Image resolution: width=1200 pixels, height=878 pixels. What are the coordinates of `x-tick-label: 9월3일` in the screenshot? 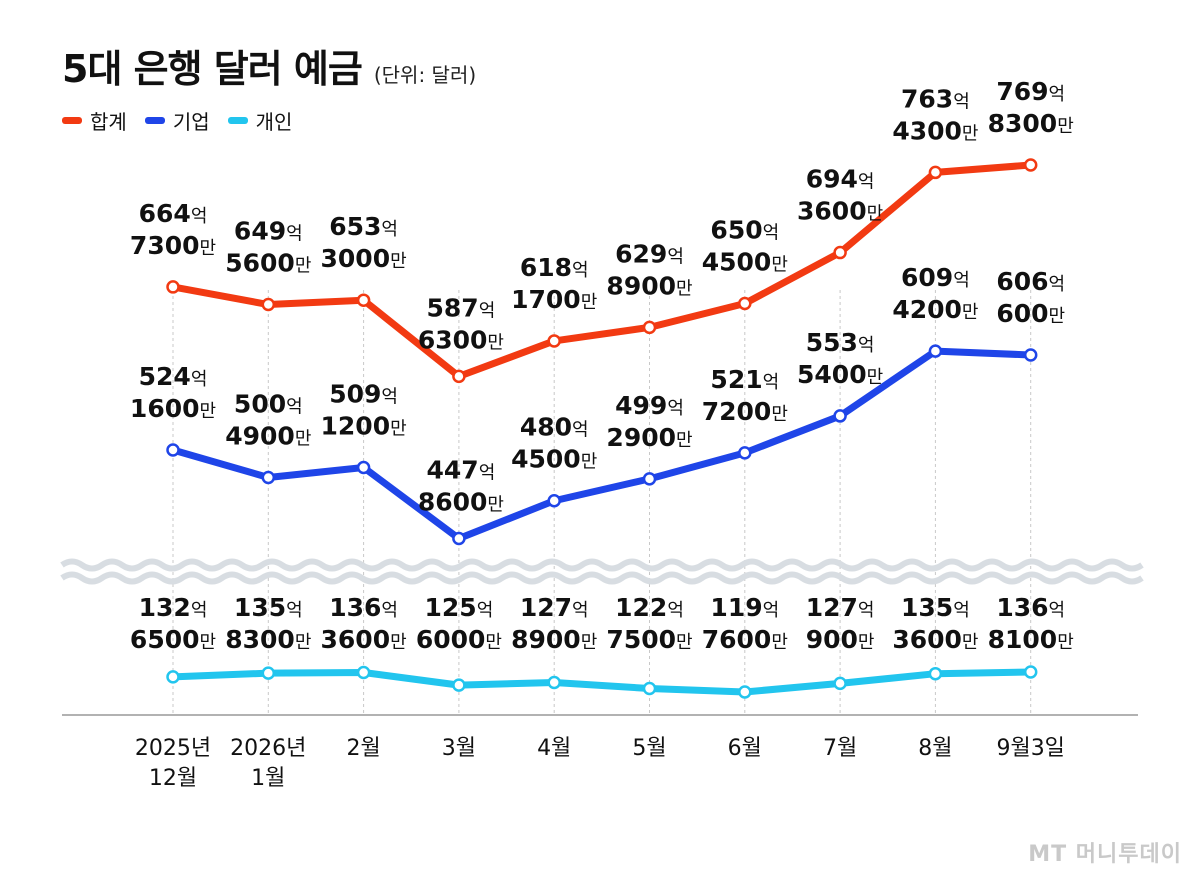 It's located at (1030, 748).